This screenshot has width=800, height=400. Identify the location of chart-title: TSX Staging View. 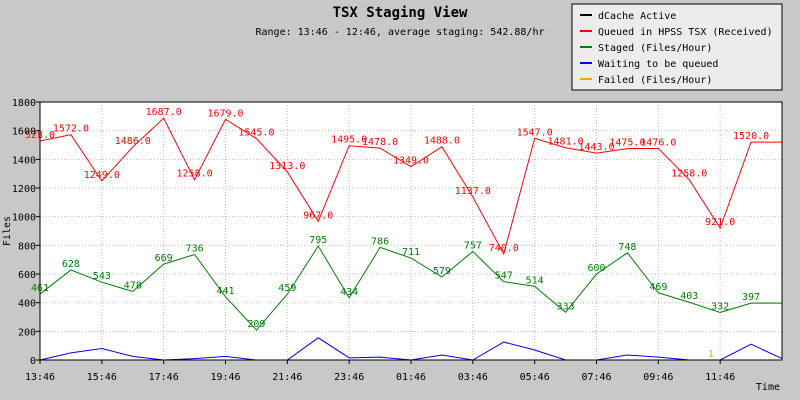
(400, 13).